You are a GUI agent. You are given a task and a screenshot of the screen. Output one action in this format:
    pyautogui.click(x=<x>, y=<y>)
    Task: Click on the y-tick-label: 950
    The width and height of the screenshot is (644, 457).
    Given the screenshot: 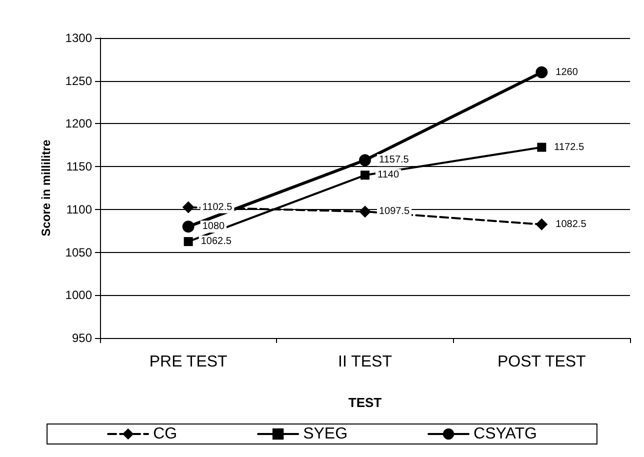 What is the action you would take?
    pyautogui.click(x=82, y=338)
    